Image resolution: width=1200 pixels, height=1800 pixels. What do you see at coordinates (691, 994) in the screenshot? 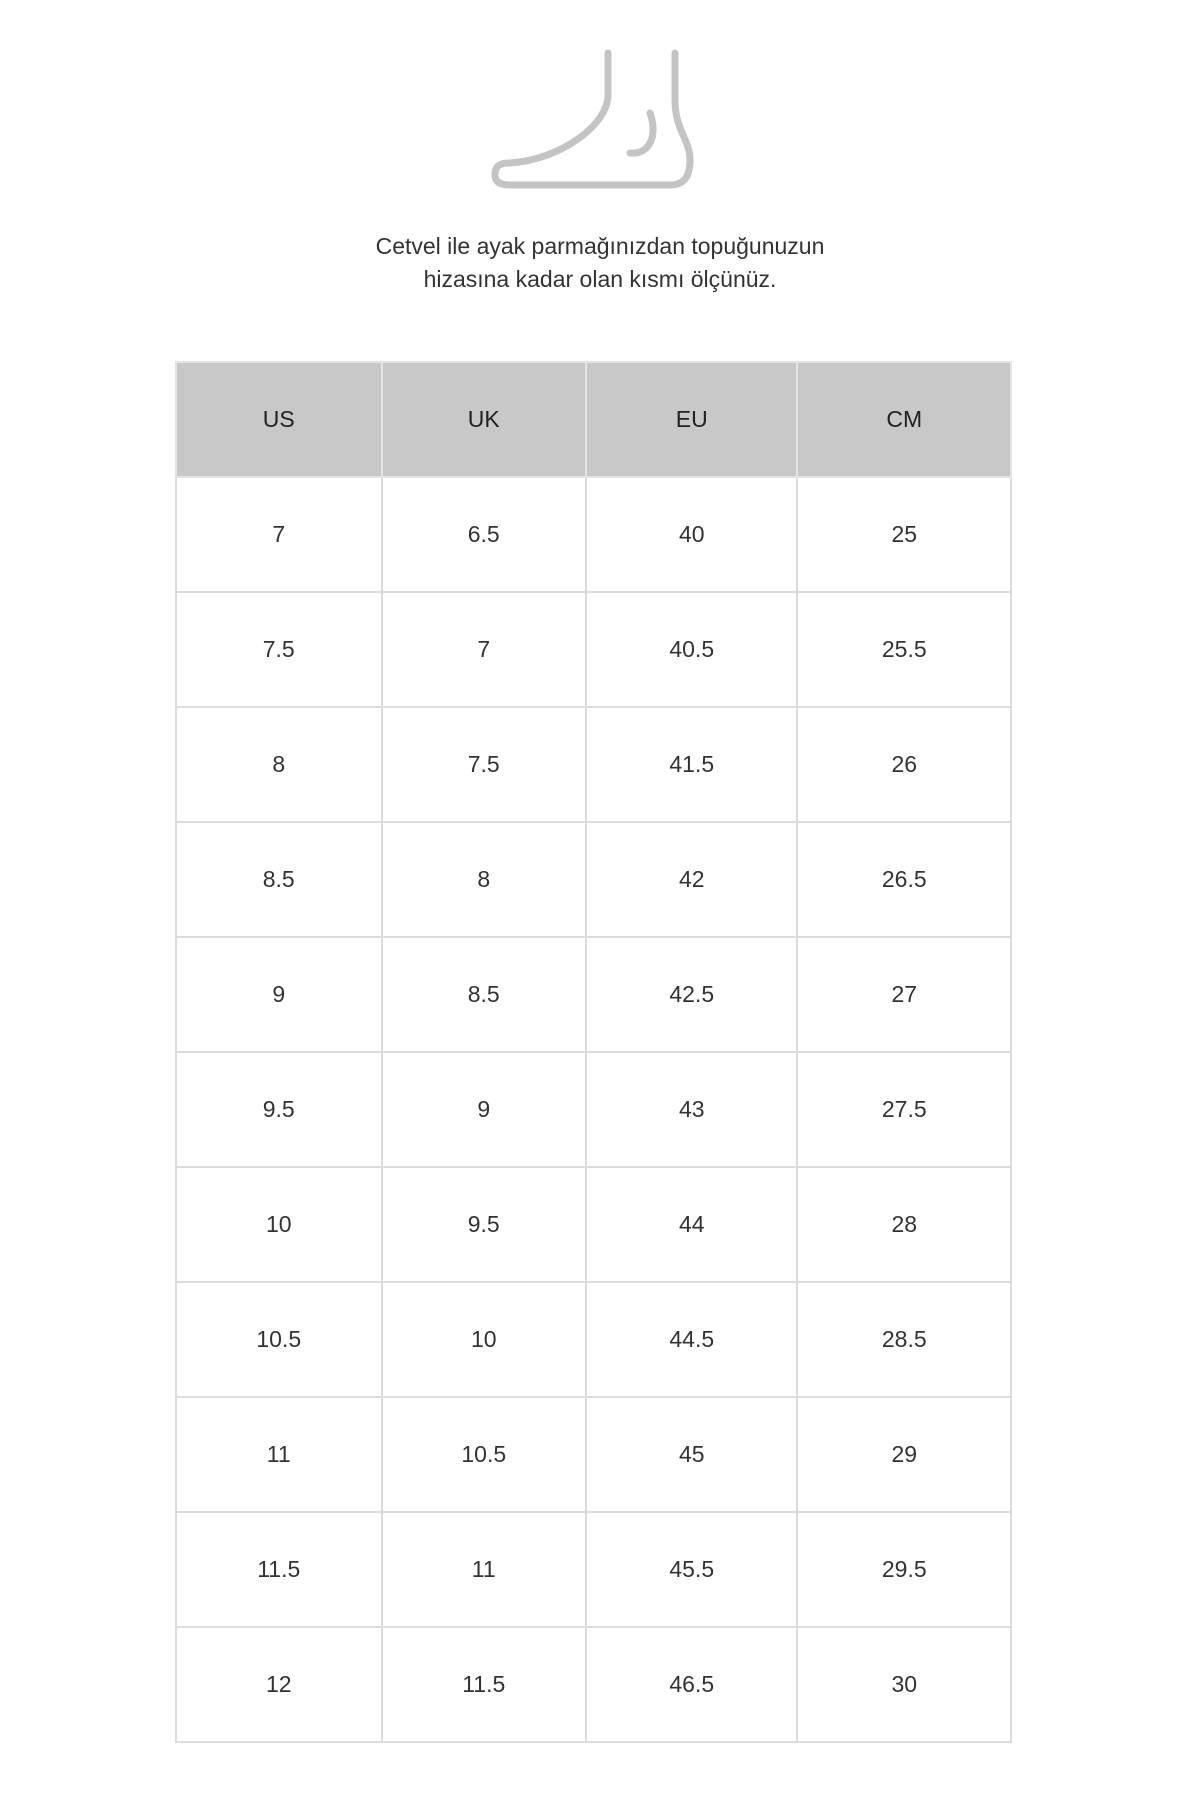
I see `cell-eu: 42.5` at bounding box center [691, 994].